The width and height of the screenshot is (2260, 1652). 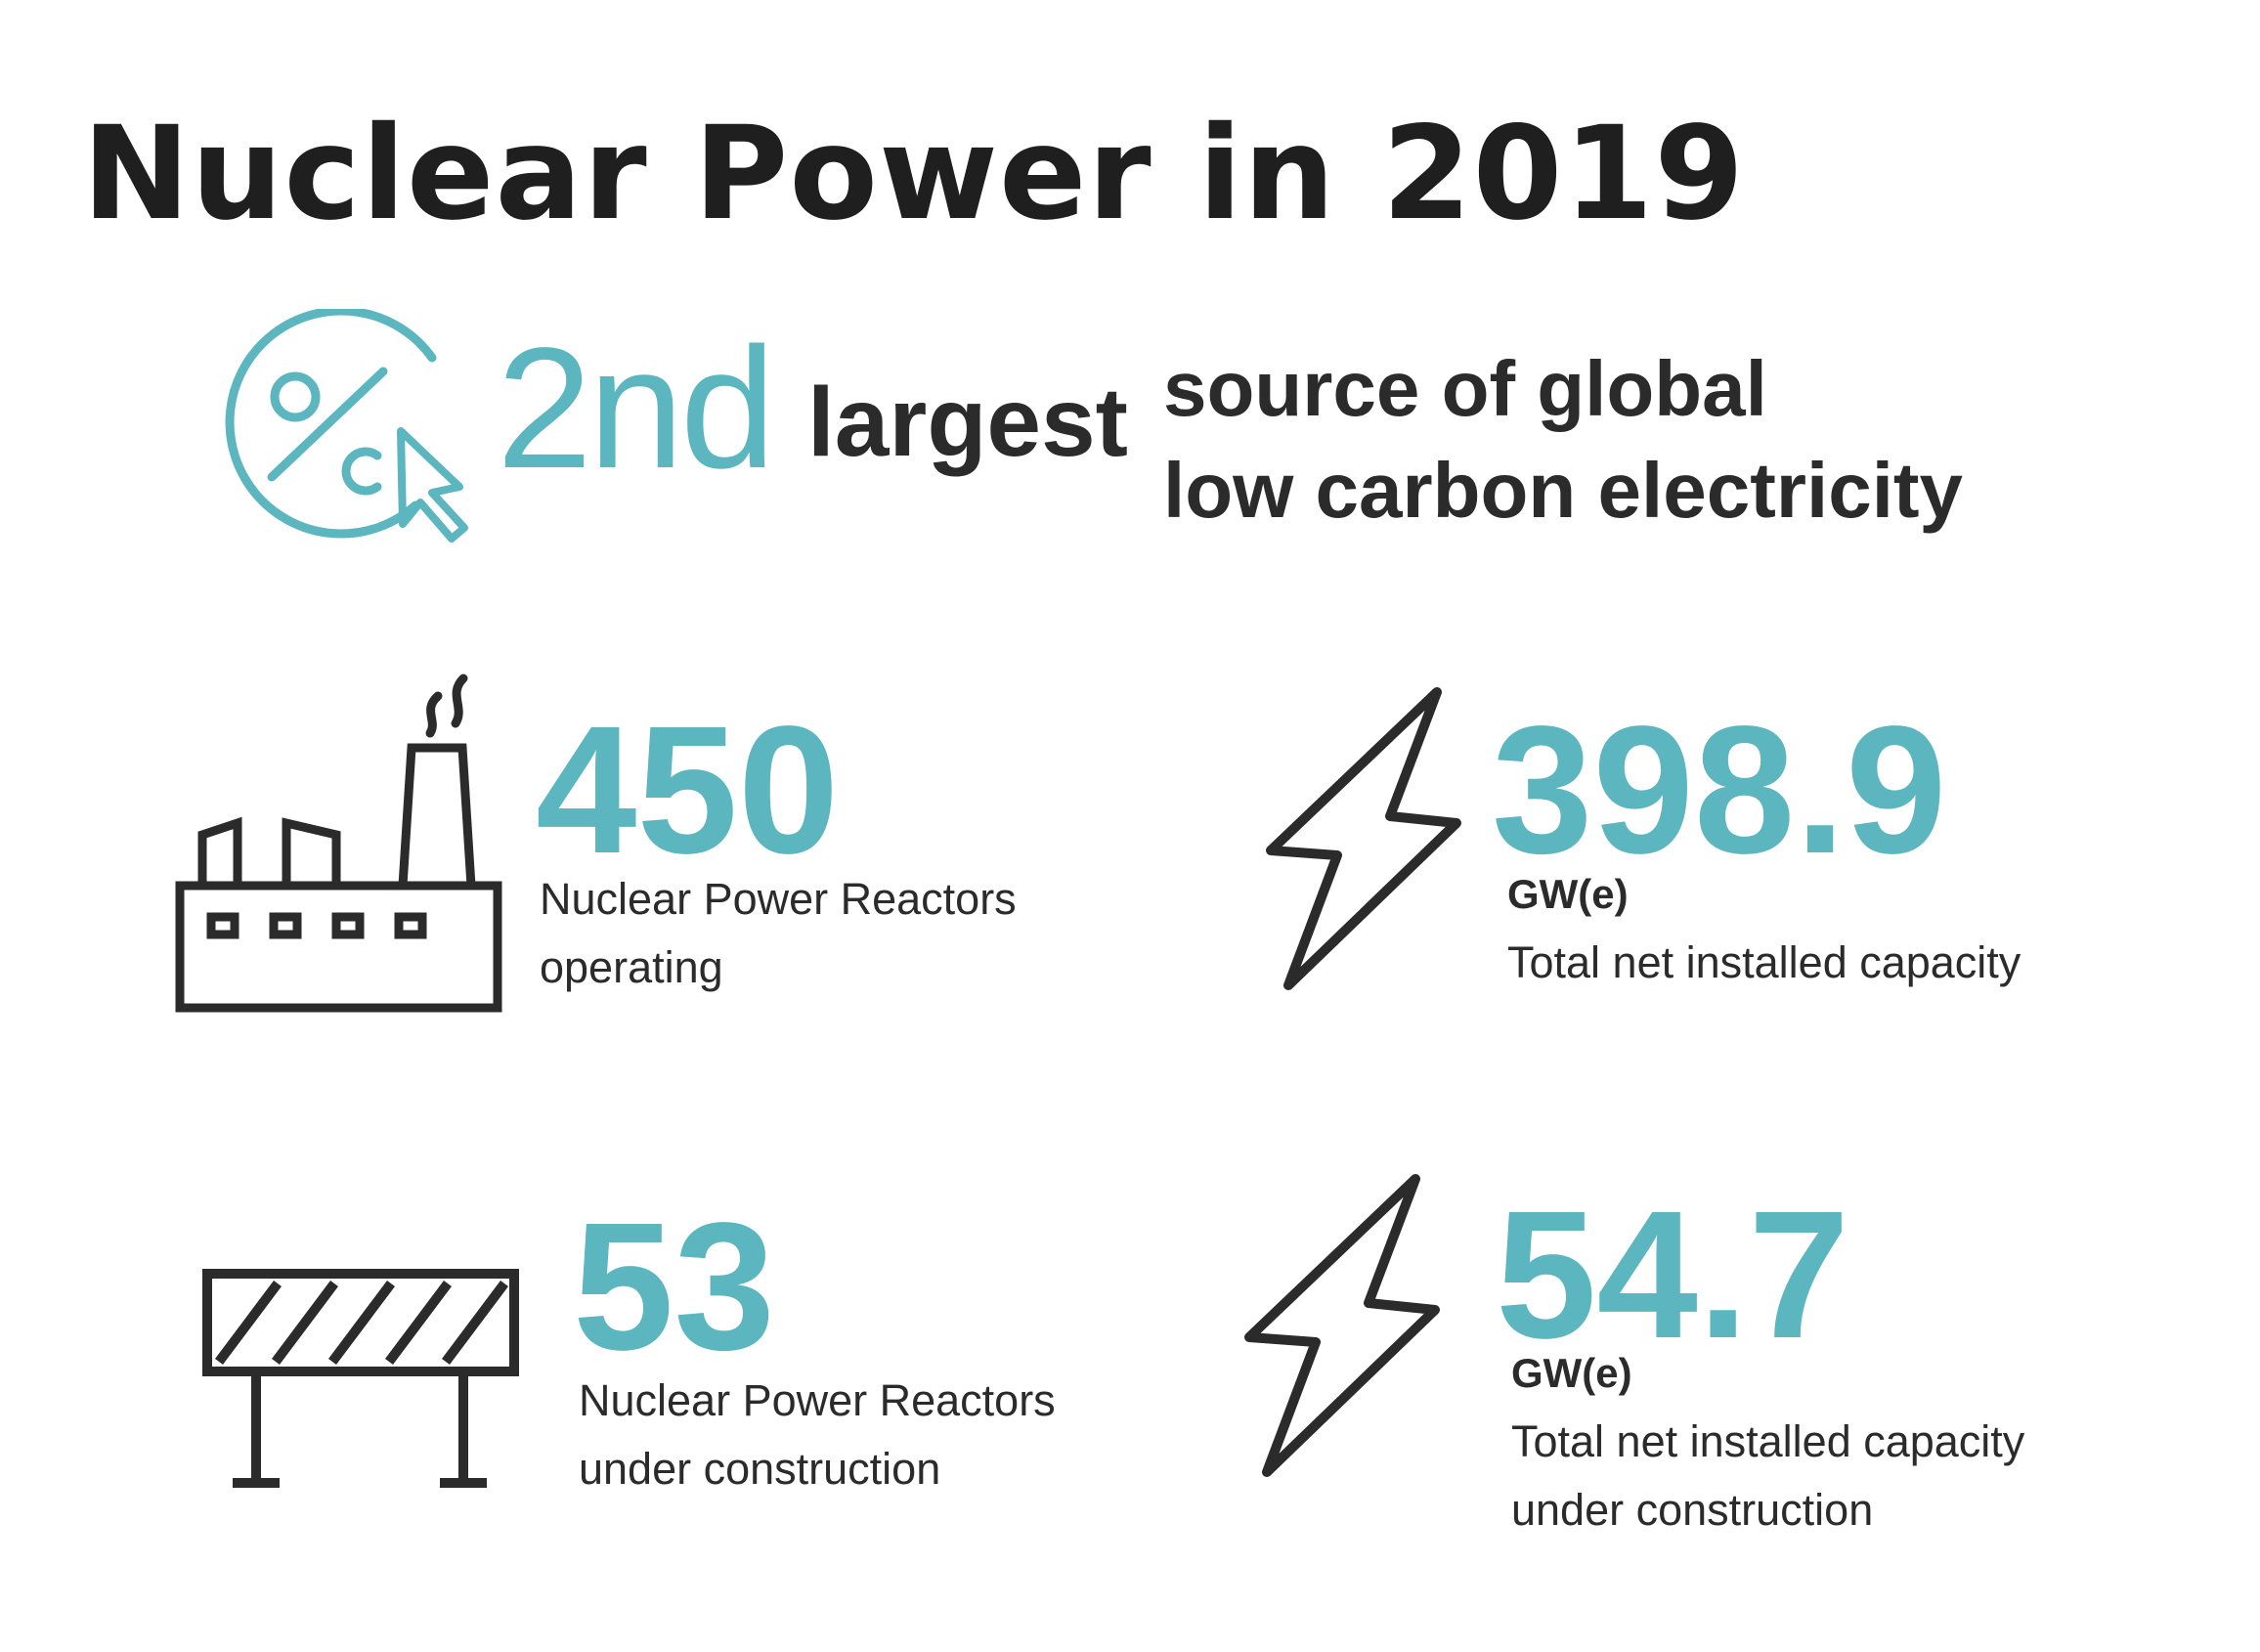 What do you see at coordinates (1571, 1373) in the screenshot?
I see `capacity-under-construction-unit: GW(e)` at bounding box center [1571, 1373].